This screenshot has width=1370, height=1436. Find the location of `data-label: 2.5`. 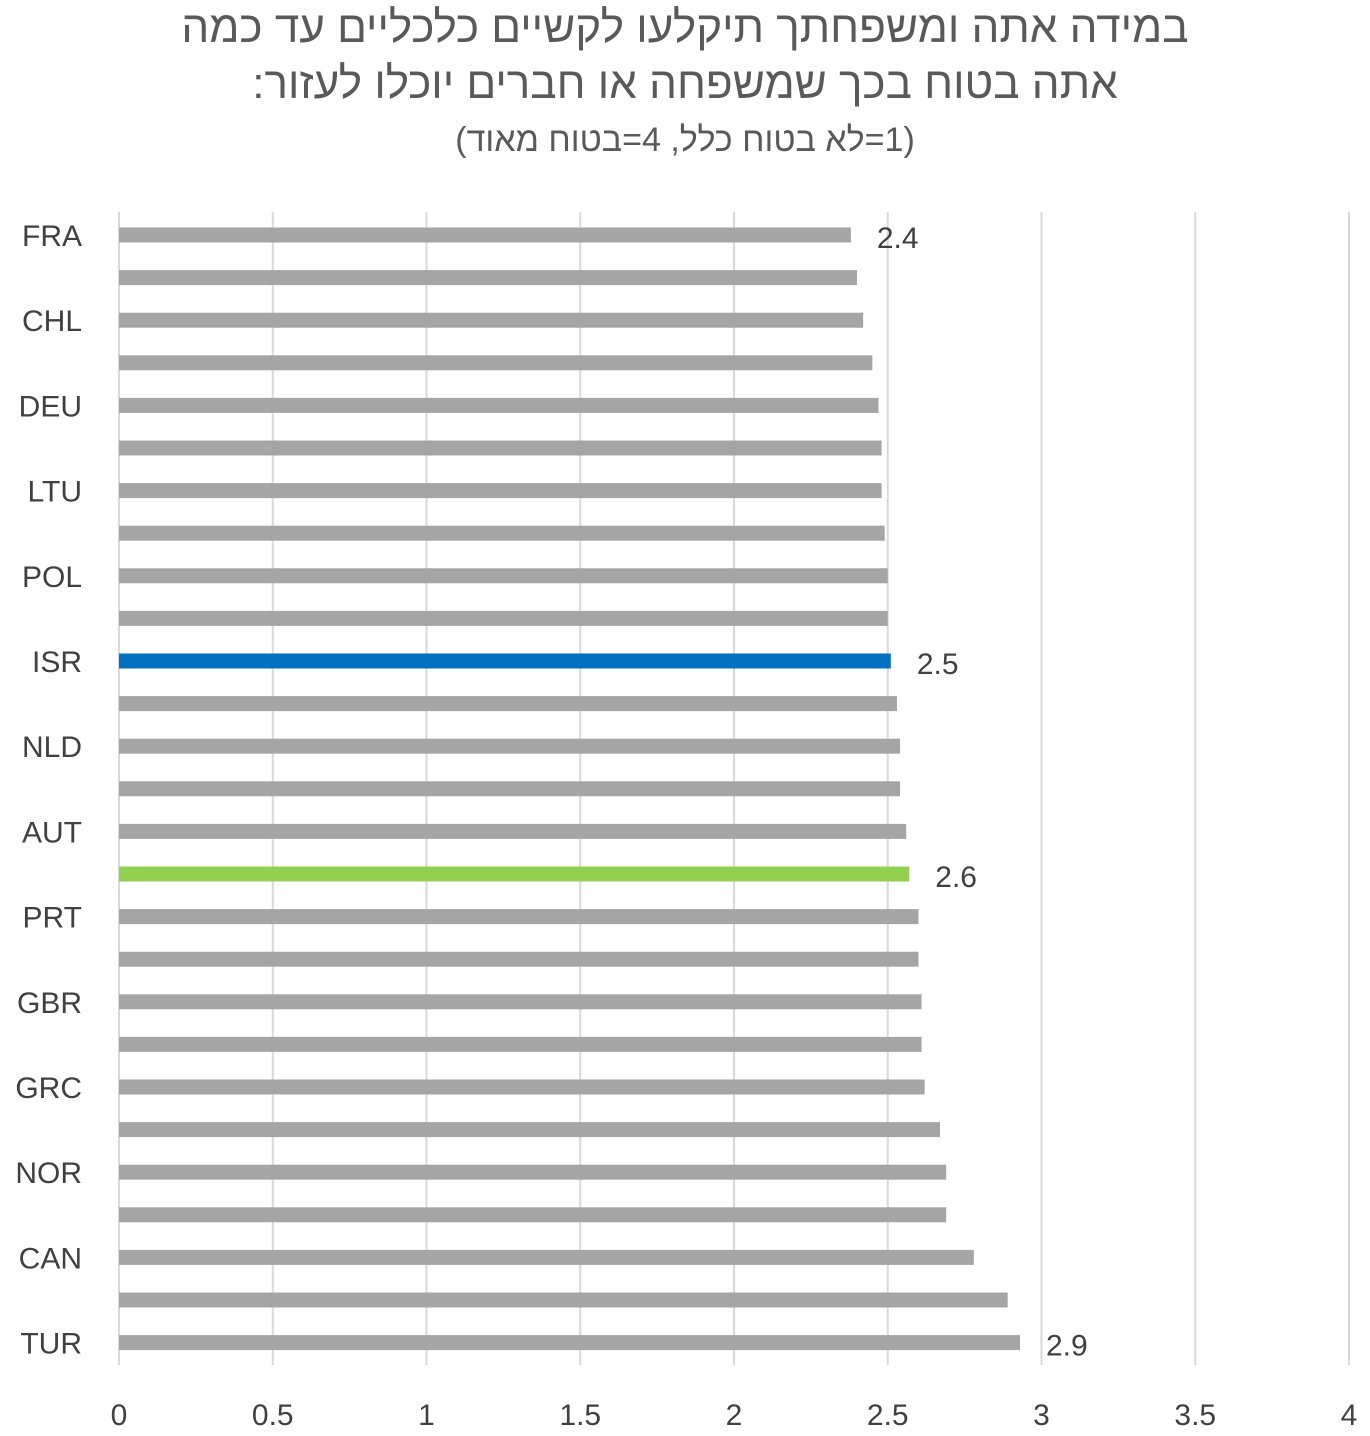

data-label: 2.5 is located at coordinates (938, 664).